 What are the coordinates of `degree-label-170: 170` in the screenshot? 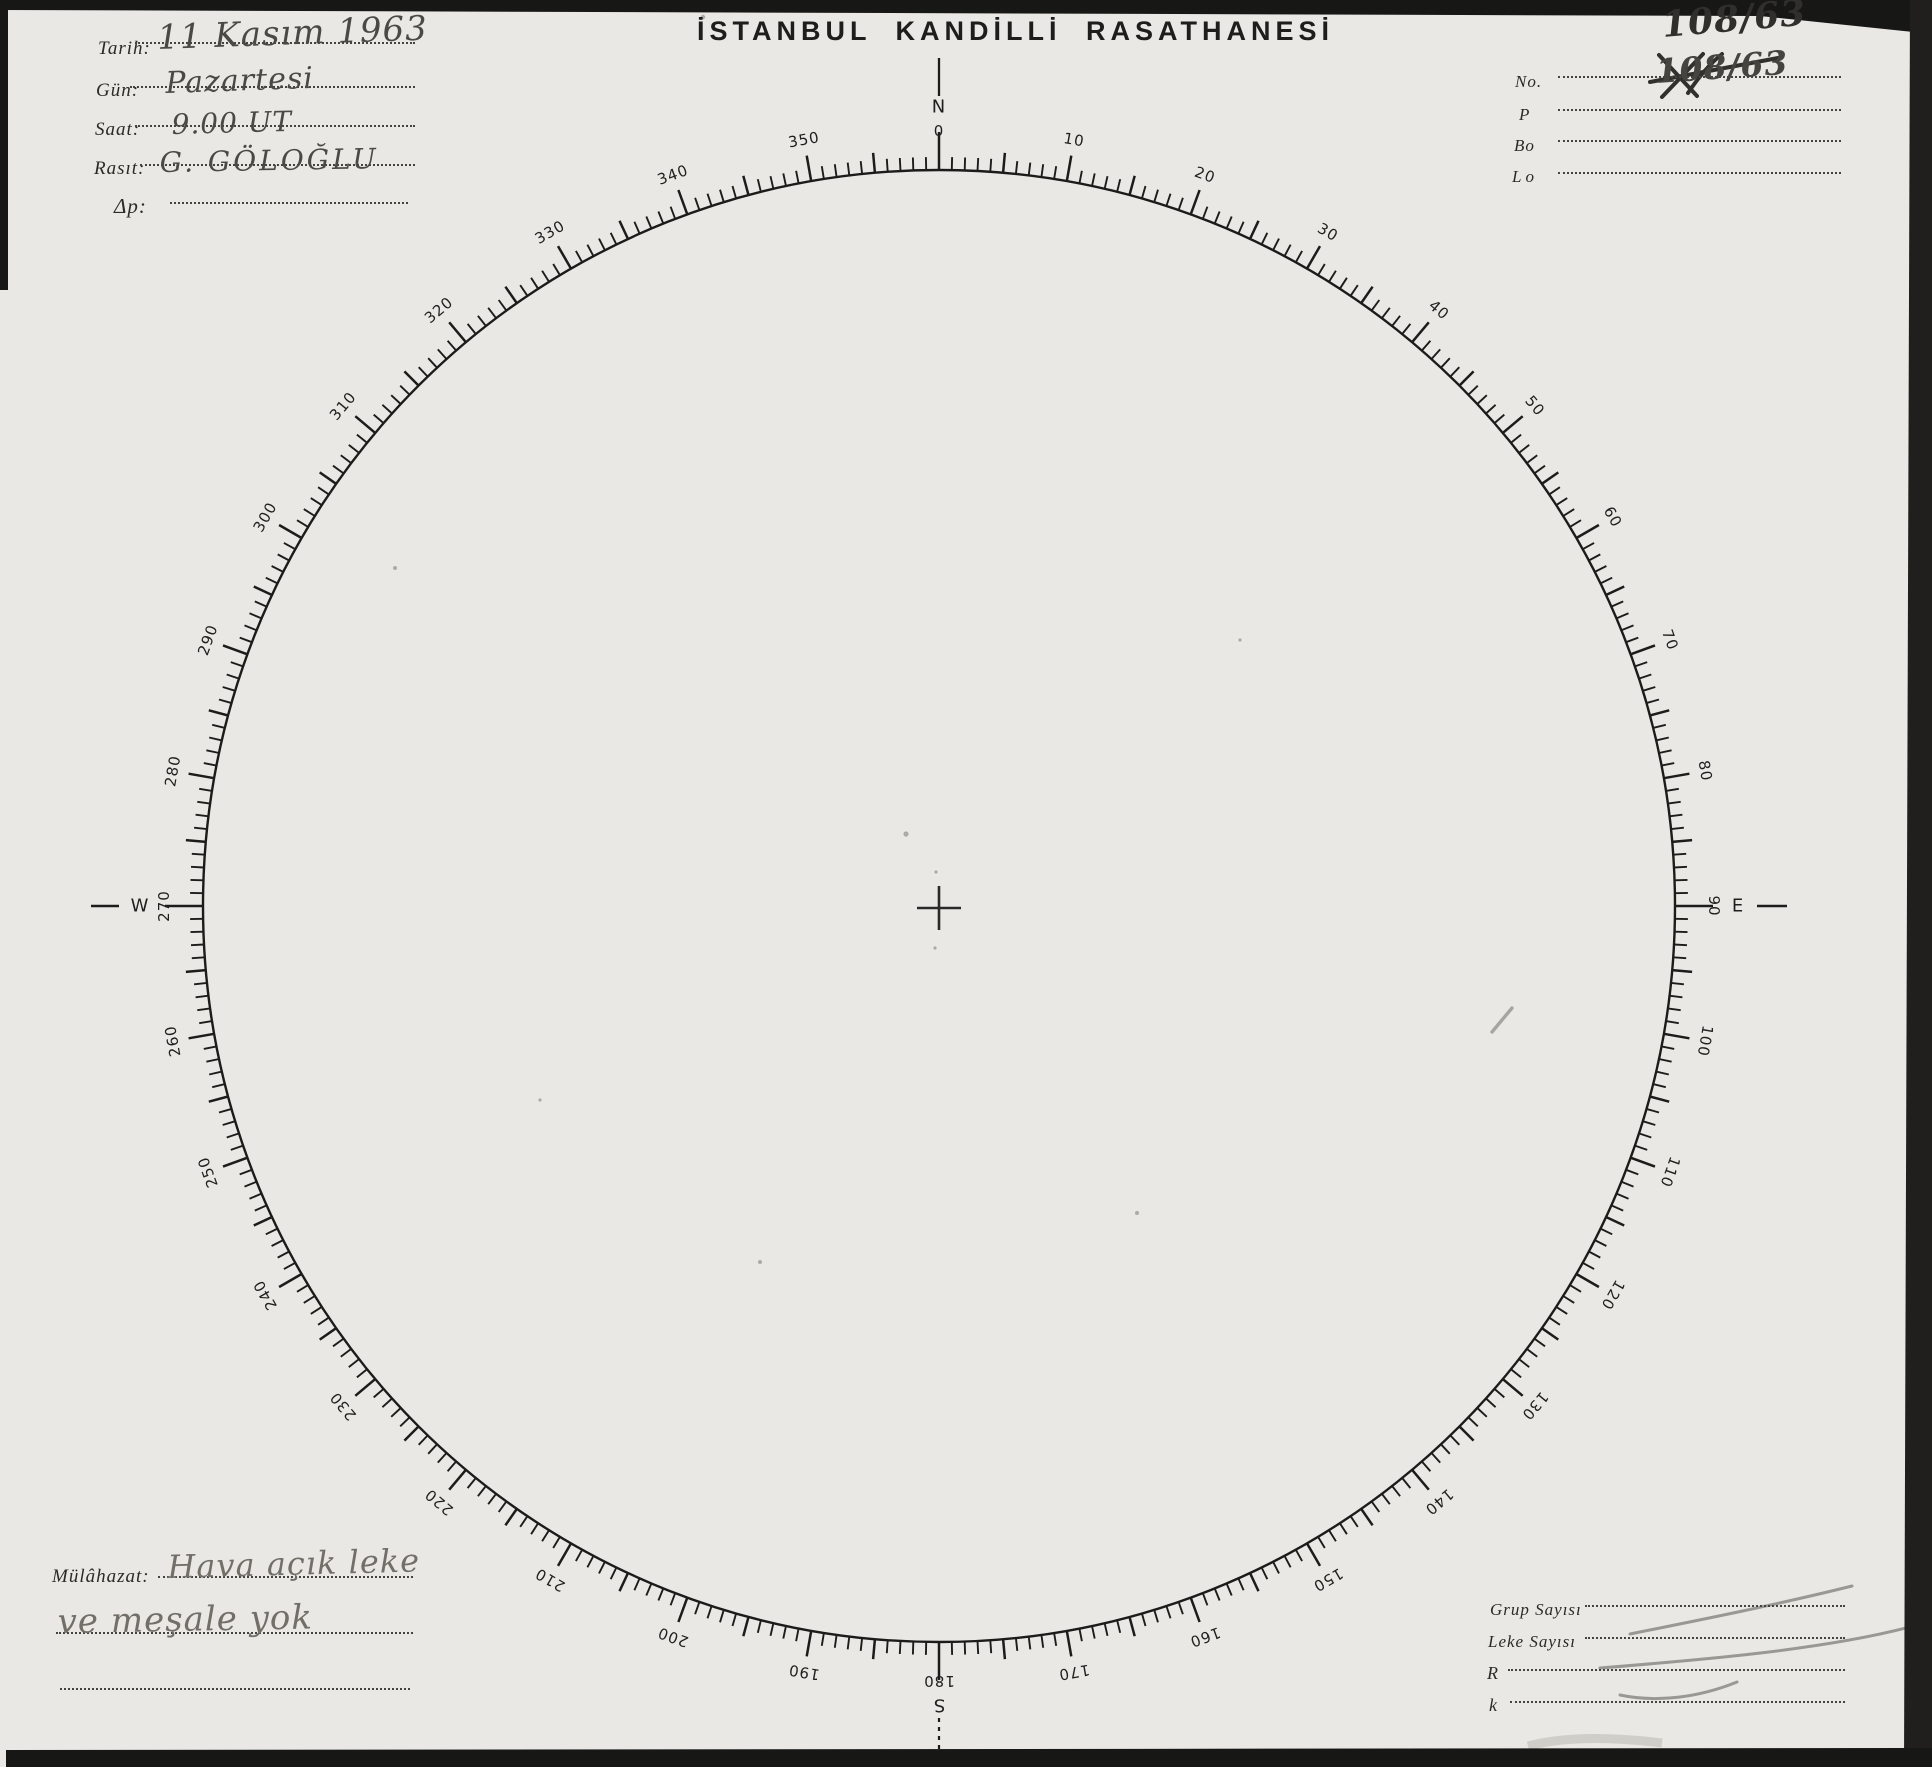 It's located at (1074, 1672).